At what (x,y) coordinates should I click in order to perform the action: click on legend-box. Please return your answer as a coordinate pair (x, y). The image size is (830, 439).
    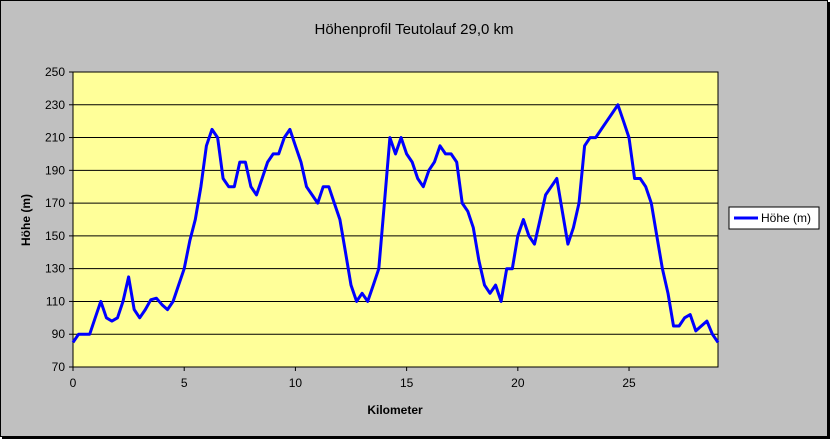
    Looking at the image, I should click on (774, 218).